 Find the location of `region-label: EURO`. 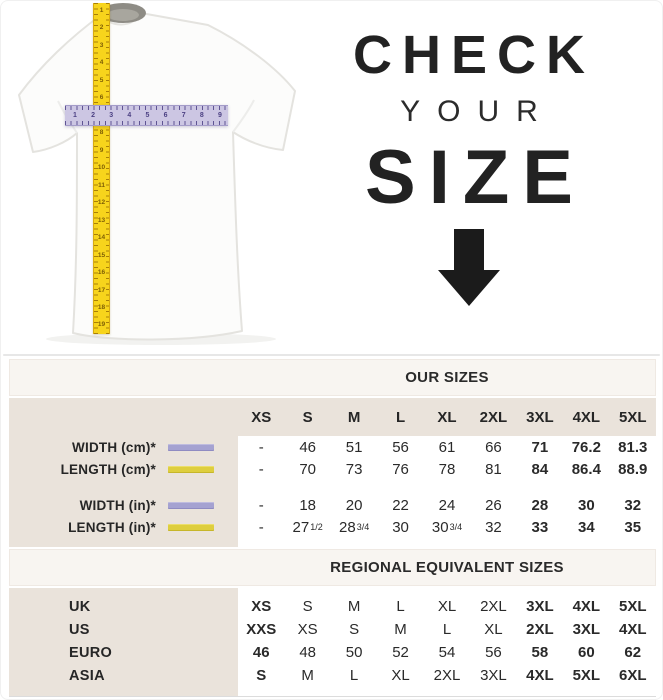

region-label: EURO is located at coordinates (91, 652).